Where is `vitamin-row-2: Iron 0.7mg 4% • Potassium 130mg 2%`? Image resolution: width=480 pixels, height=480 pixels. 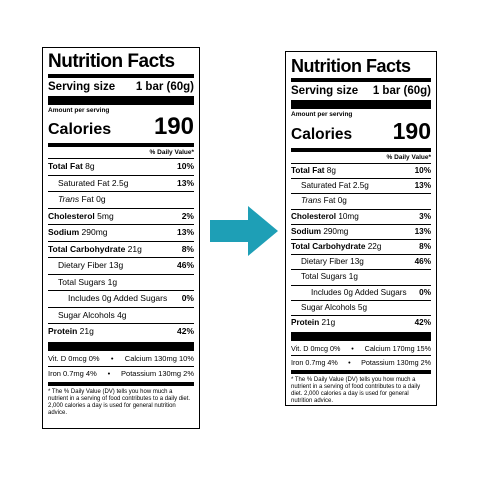
vitamin-row-2: Iron 0.7mg 4% • Potassium 130mg 2% is located at coordinates (121, 373).